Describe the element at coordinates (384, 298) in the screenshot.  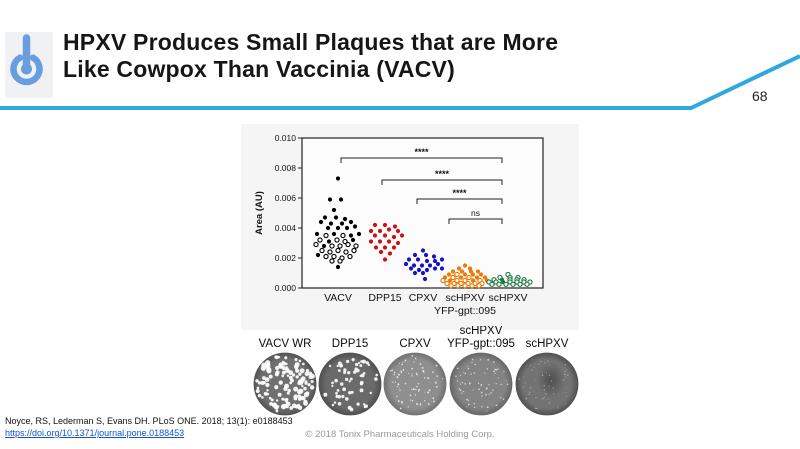
I see `x-category-label: DPP15` at that location.